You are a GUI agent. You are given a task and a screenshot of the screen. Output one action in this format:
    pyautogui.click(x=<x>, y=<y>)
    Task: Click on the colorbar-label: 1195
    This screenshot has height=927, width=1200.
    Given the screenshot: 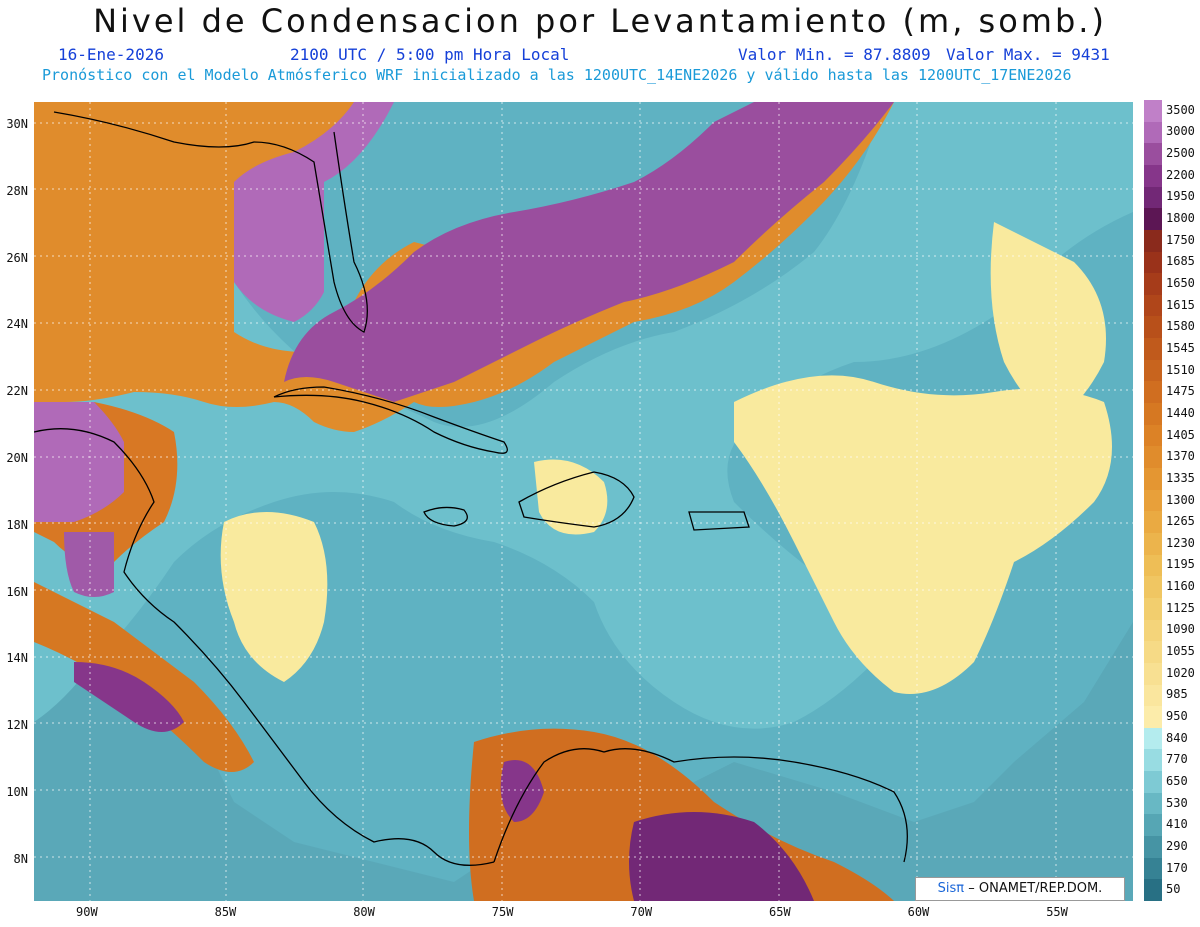 What is the action you would take?
    pyautogui.click(x=1180, y=564)
    